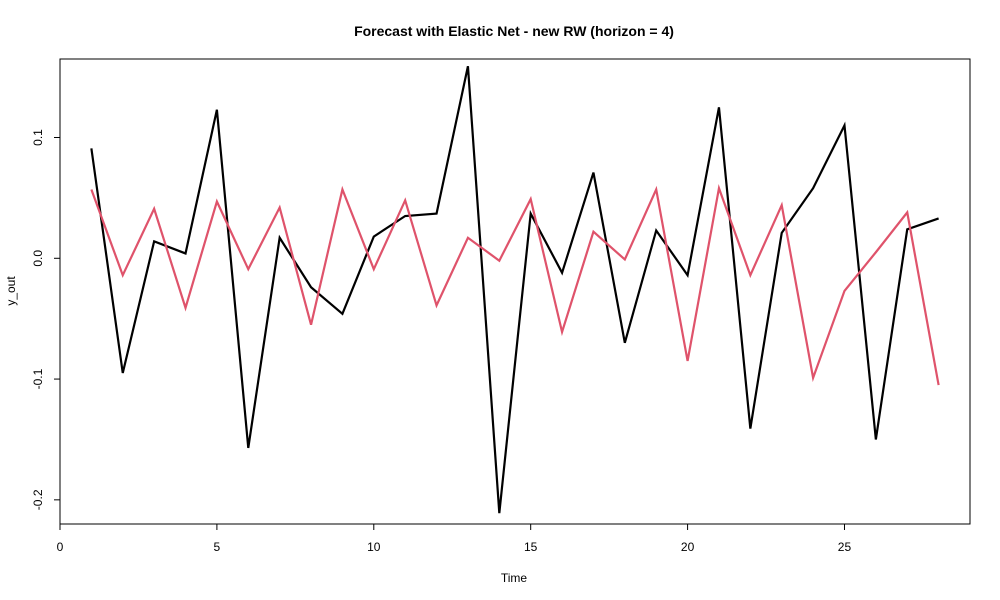  Describe the element at coordinates (11, 291) in the screenshot. I see `y-axis-label: y_out` at that location.